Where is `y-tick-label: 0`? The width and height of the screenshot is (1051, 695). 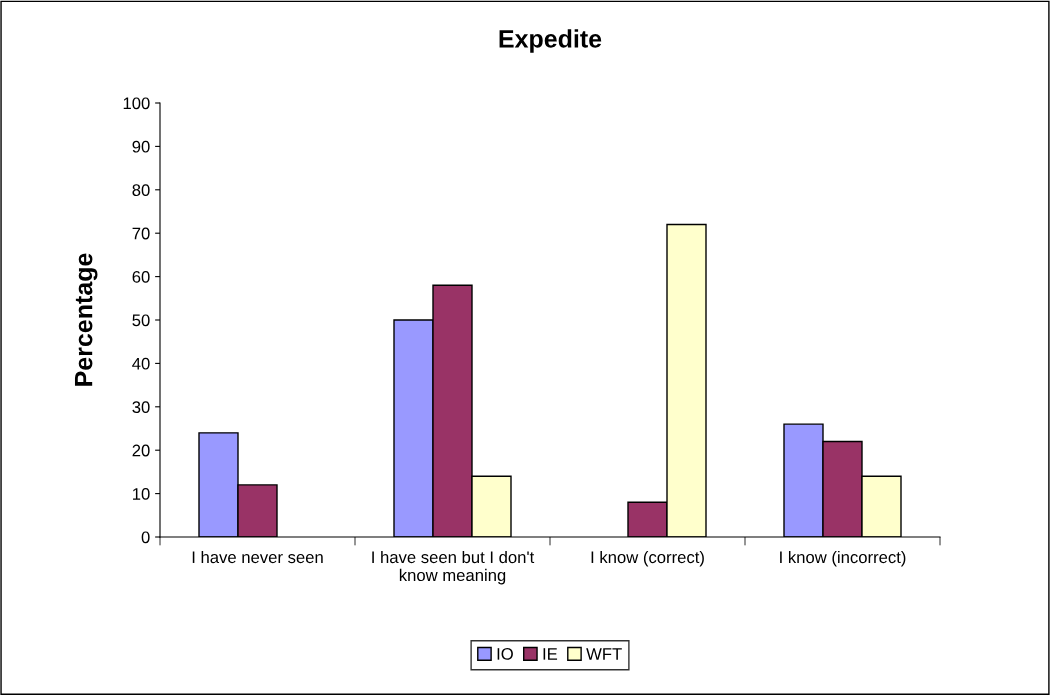
y-tick-label: 0 is located at coordinates (145, 537).